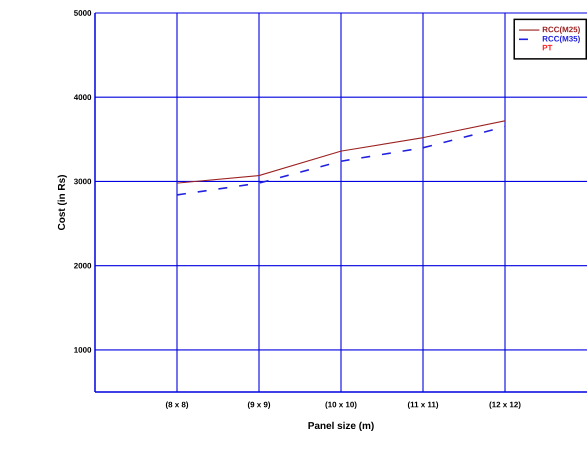 The image size is (587, 459). I want to click on line-series, so click(341, 152).